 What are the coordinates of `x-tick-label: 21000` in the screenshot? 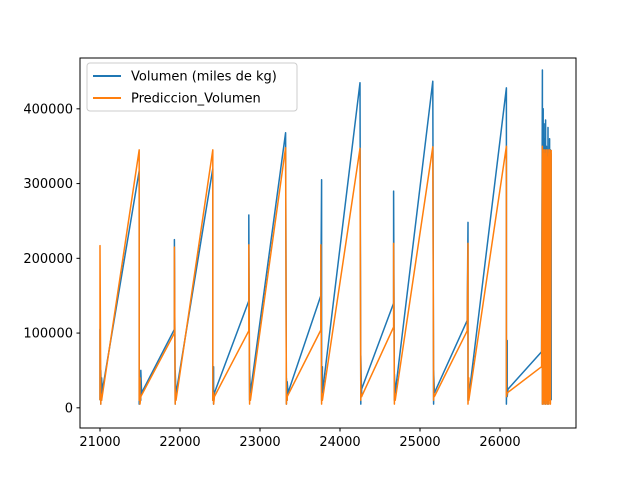 It's located at (99, 442).